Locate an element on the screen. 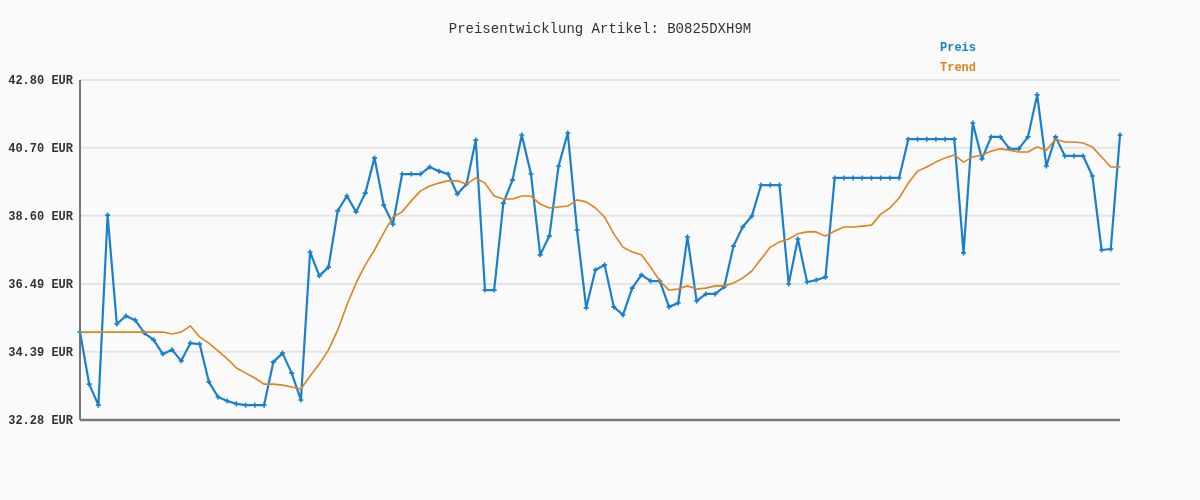  text: Preis is located at coordinates (958, 48).